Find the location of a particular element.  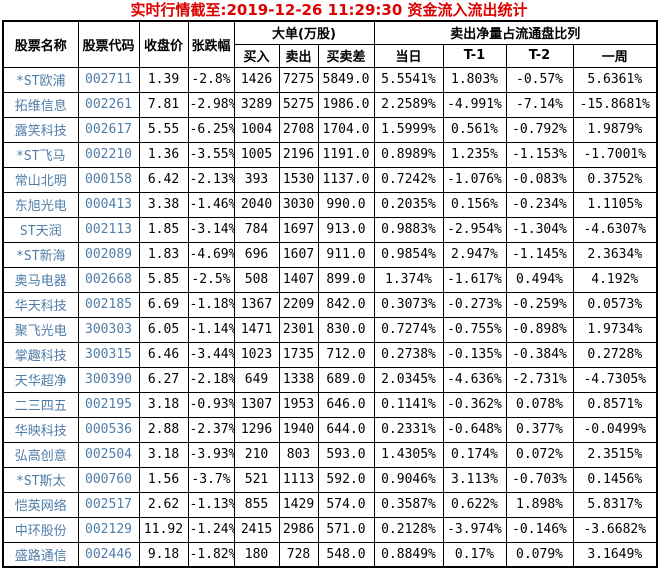

cell-t-minus-2: -0.384% is located at coordinates (539, 354).